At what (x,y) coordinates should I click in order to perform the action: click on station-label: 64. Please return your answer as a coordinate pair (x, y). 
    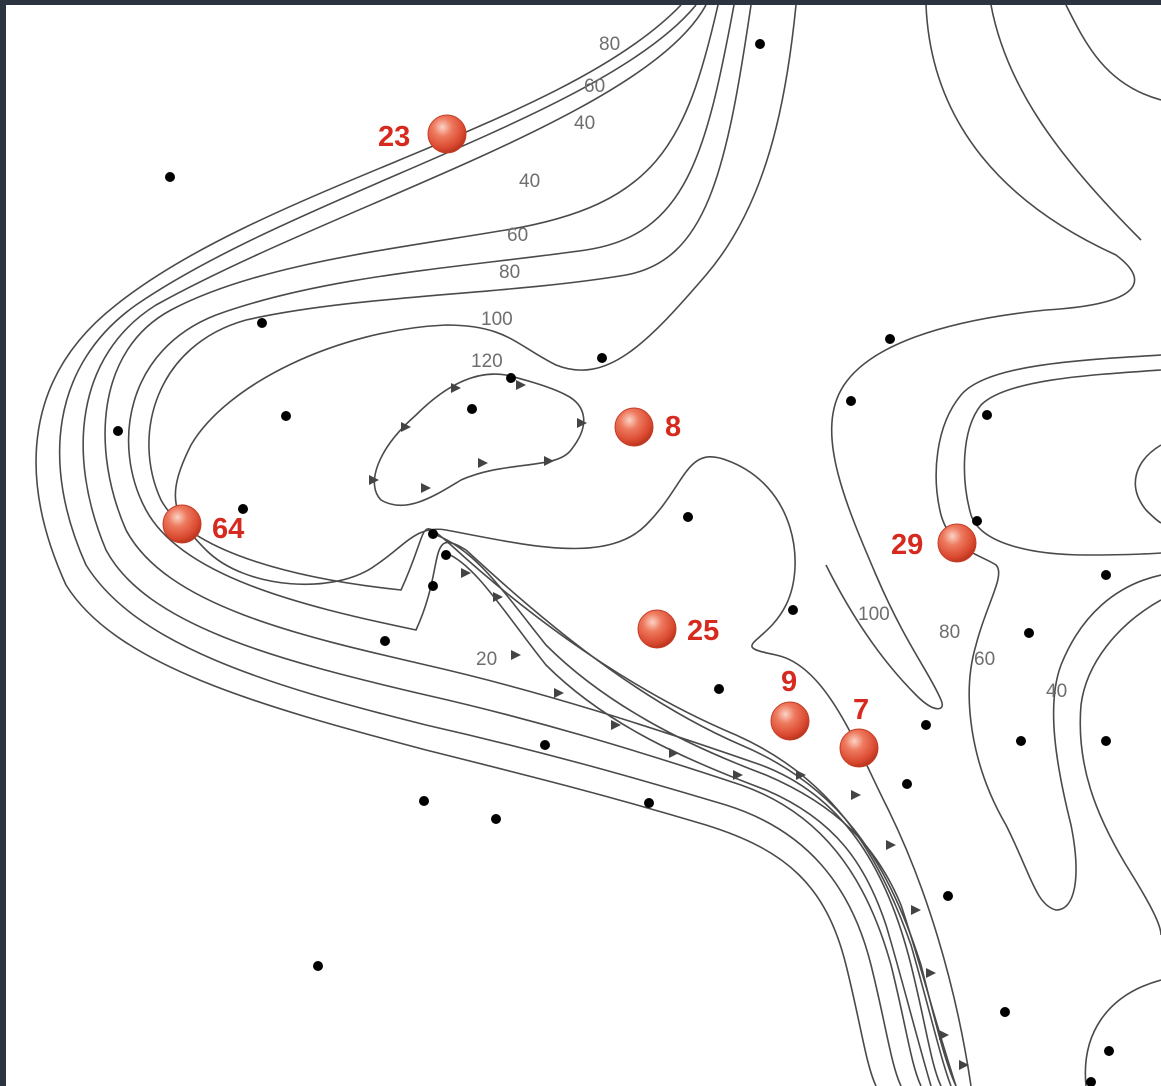
    Looking at the image, I should click on (228, 529).